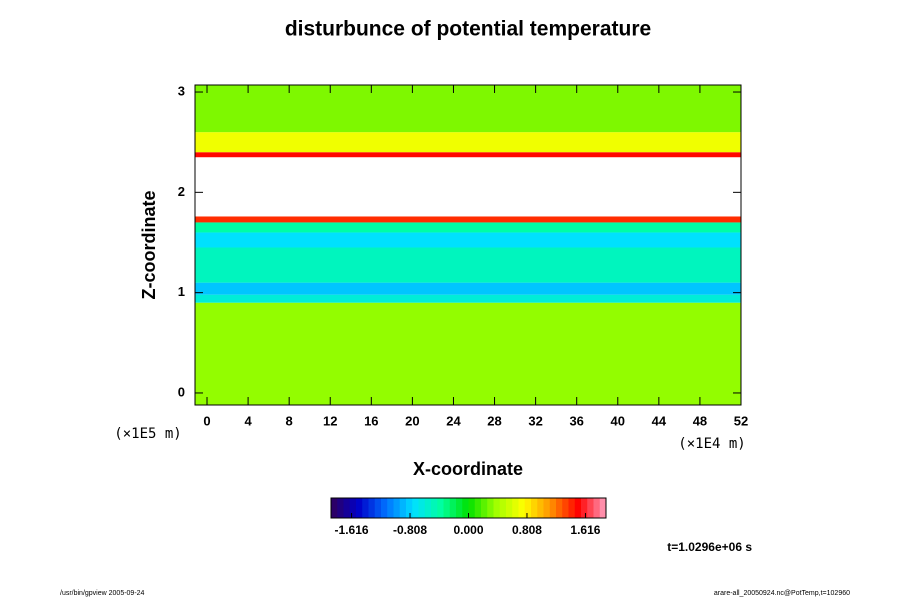  I want to click on x-tick-label: 32, so click(535, 420).